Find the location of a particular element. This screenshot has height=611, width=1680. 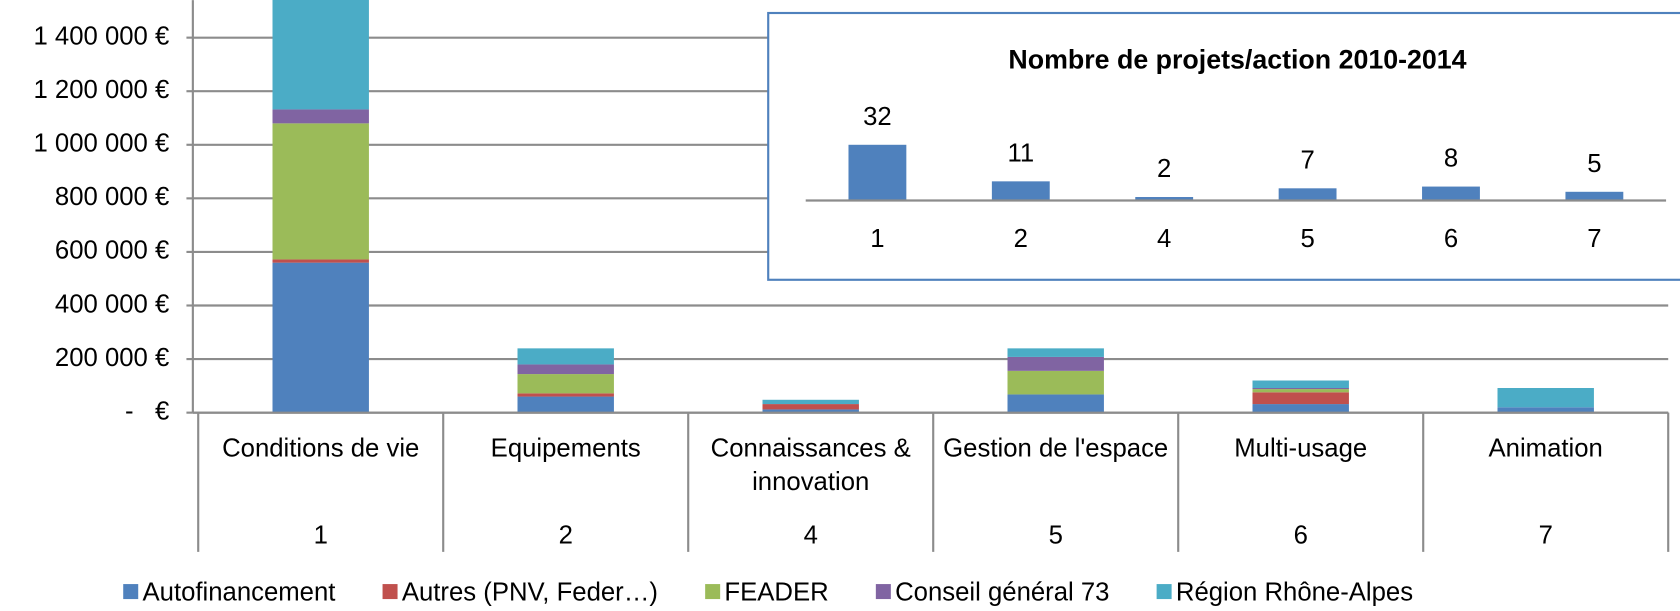

inset-value-label: 7 is located at coordinates (1307, 160).